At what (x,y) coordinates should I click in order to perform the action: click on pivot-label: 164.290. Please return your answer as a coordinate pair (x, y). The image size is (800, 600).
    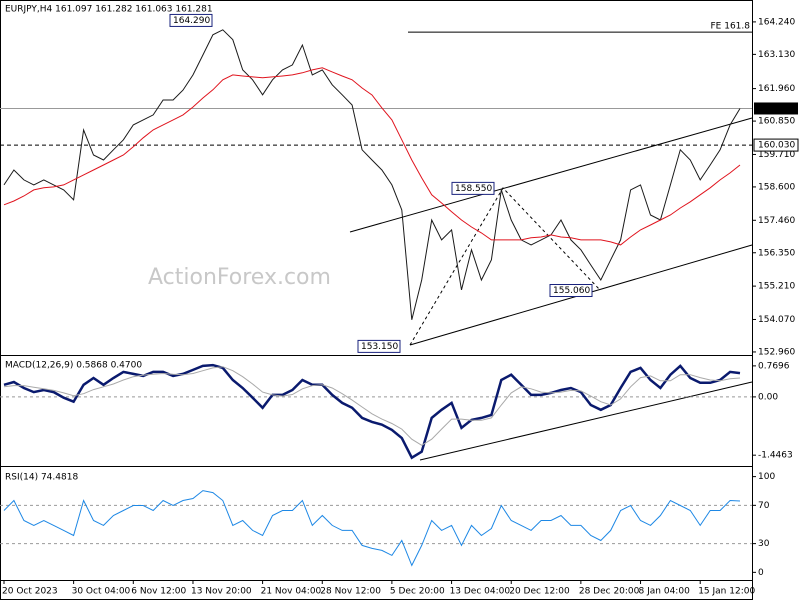
    Looking at the image, I should click on (191, 21).